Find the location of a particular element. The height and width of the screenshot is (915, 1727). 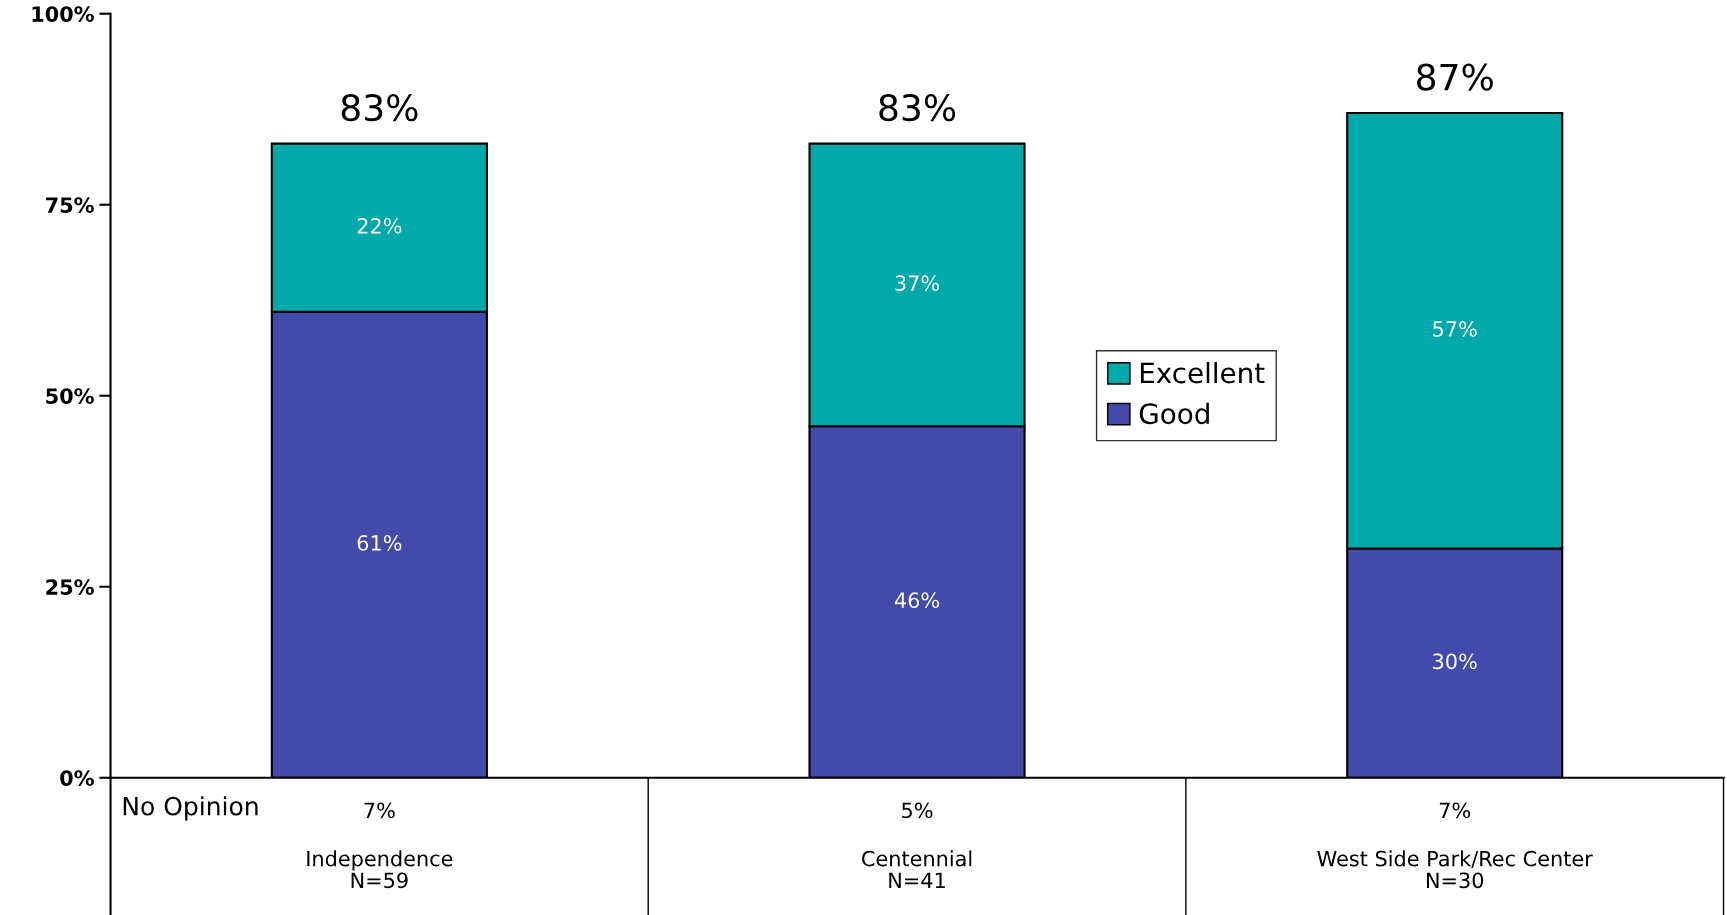

y-tick-label: 25% is located at coordinates (70, 587).